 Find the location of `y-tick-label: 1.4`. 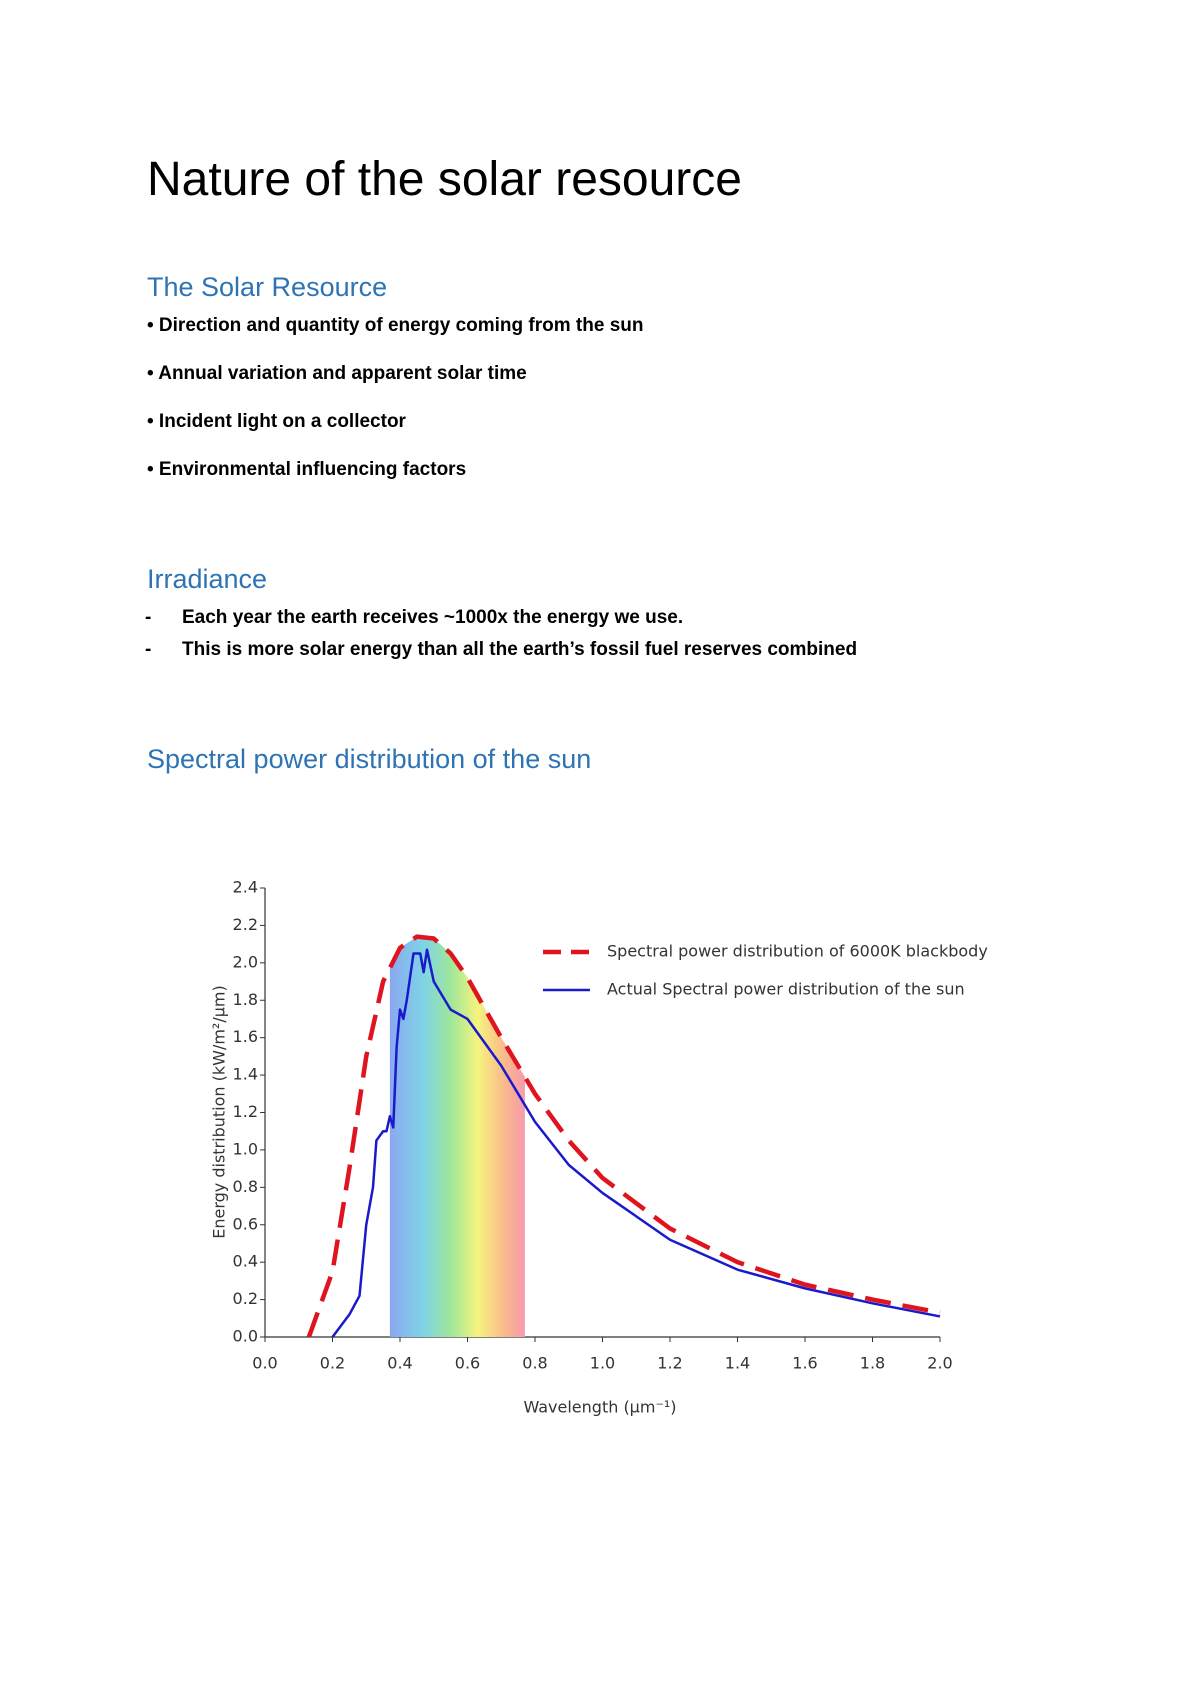

y-tick-label: 1.4 is located at coordinates (245, 1074).